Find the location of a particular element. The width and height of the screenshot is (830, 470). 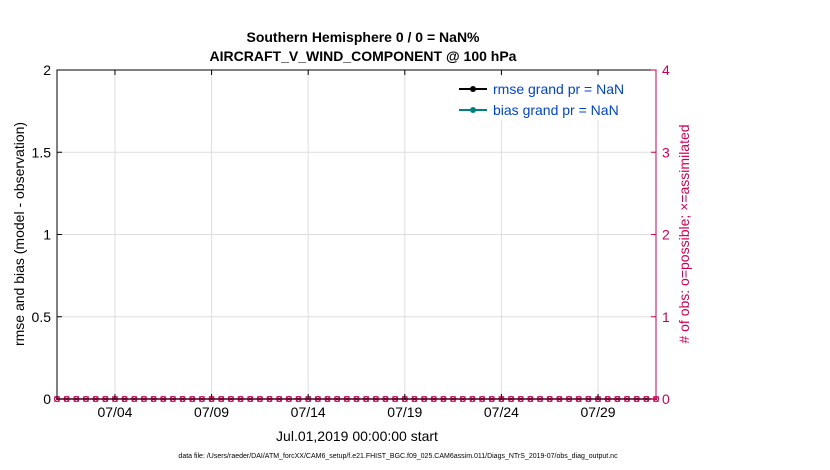

left-y-tick-label: 2 is located at coordinates (47, 70).